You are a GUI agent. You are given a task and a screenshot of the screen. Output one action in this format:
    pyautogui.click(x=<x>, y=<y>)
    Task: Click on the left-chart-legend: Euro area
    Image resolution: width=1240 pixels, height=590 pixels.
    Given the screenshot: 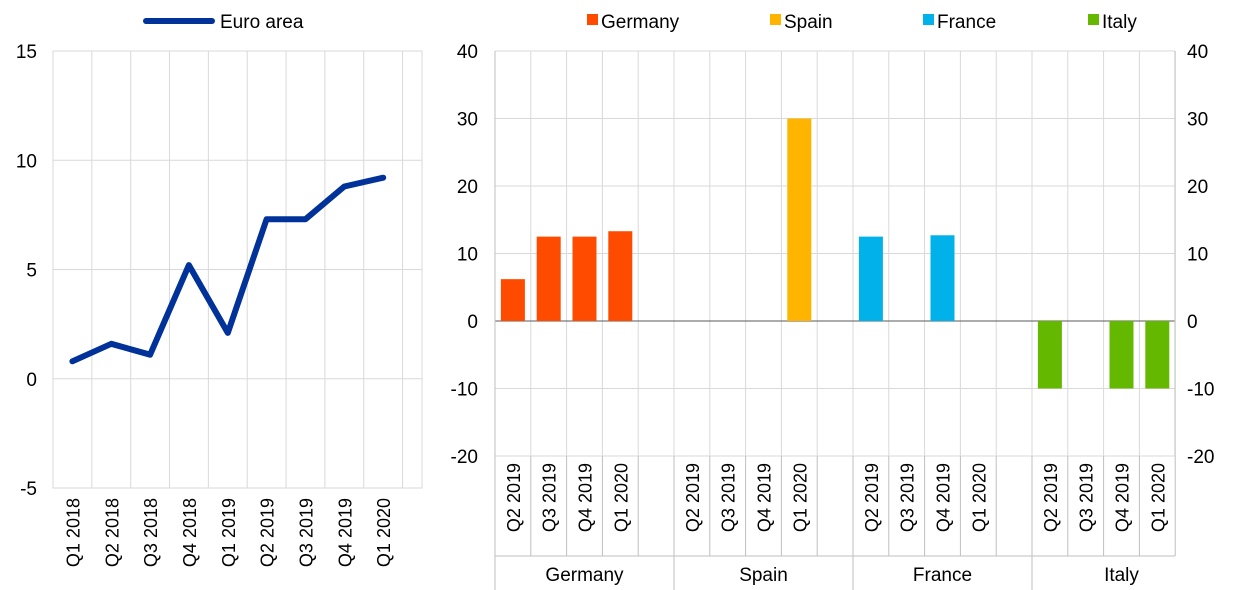 What is the action you would take?
    pyautogui.click(x=223, y=22)
    